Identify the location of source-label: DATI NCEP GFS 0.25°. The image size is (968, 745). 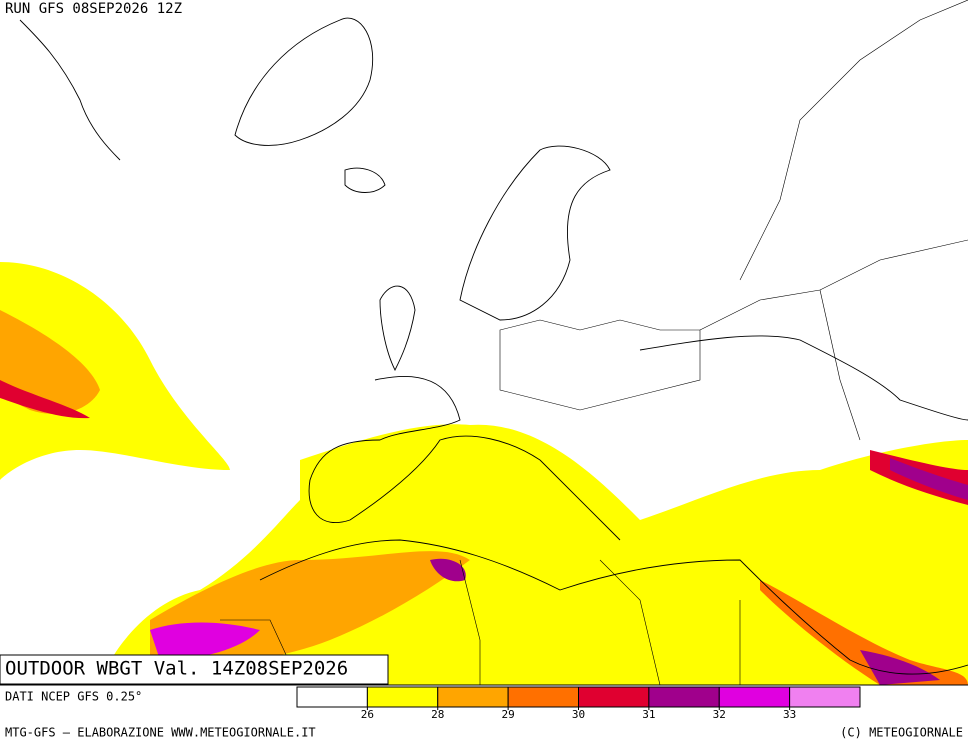
(73, 697).